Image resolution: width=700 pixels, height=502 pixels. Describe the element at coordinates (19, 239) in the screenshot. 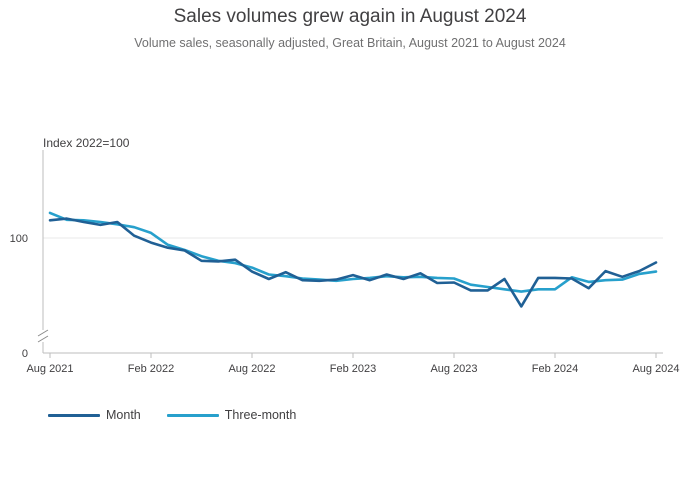

I see `y-tick-label: 100` at that location.